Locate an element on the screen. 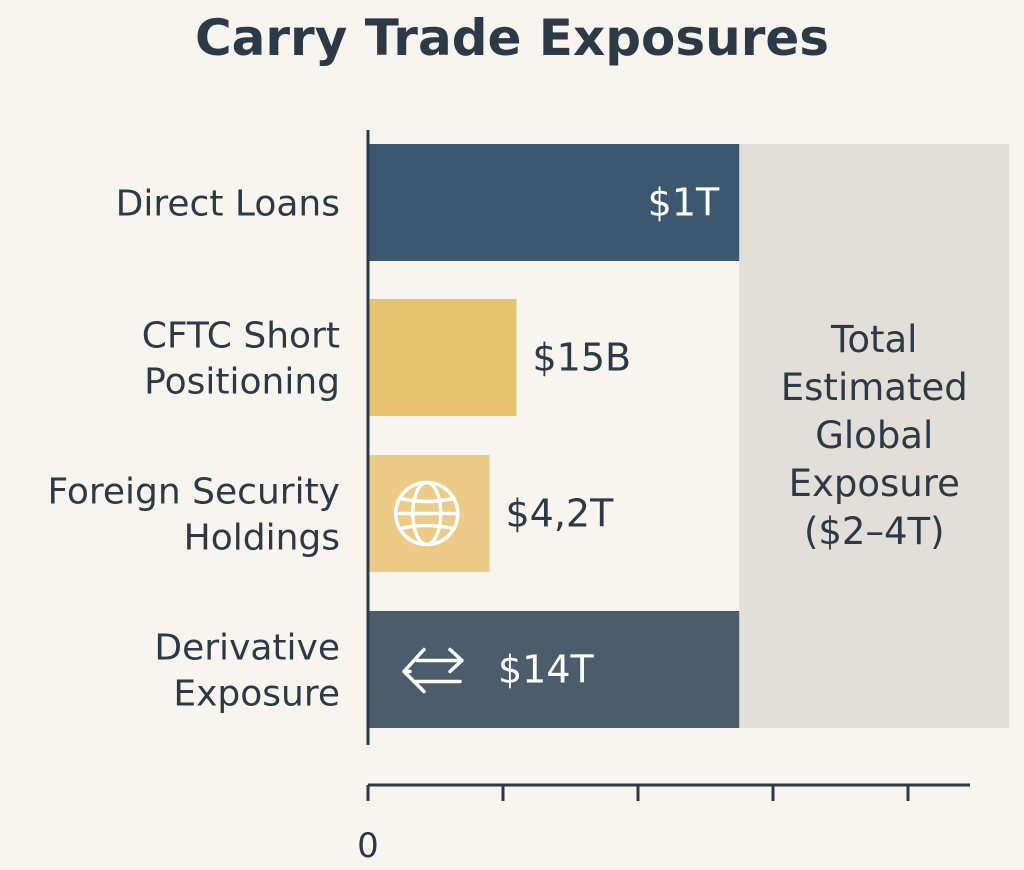 This screenshot has width=1024, height=870. band-label-line: Total is located at coordinates (873, 339).